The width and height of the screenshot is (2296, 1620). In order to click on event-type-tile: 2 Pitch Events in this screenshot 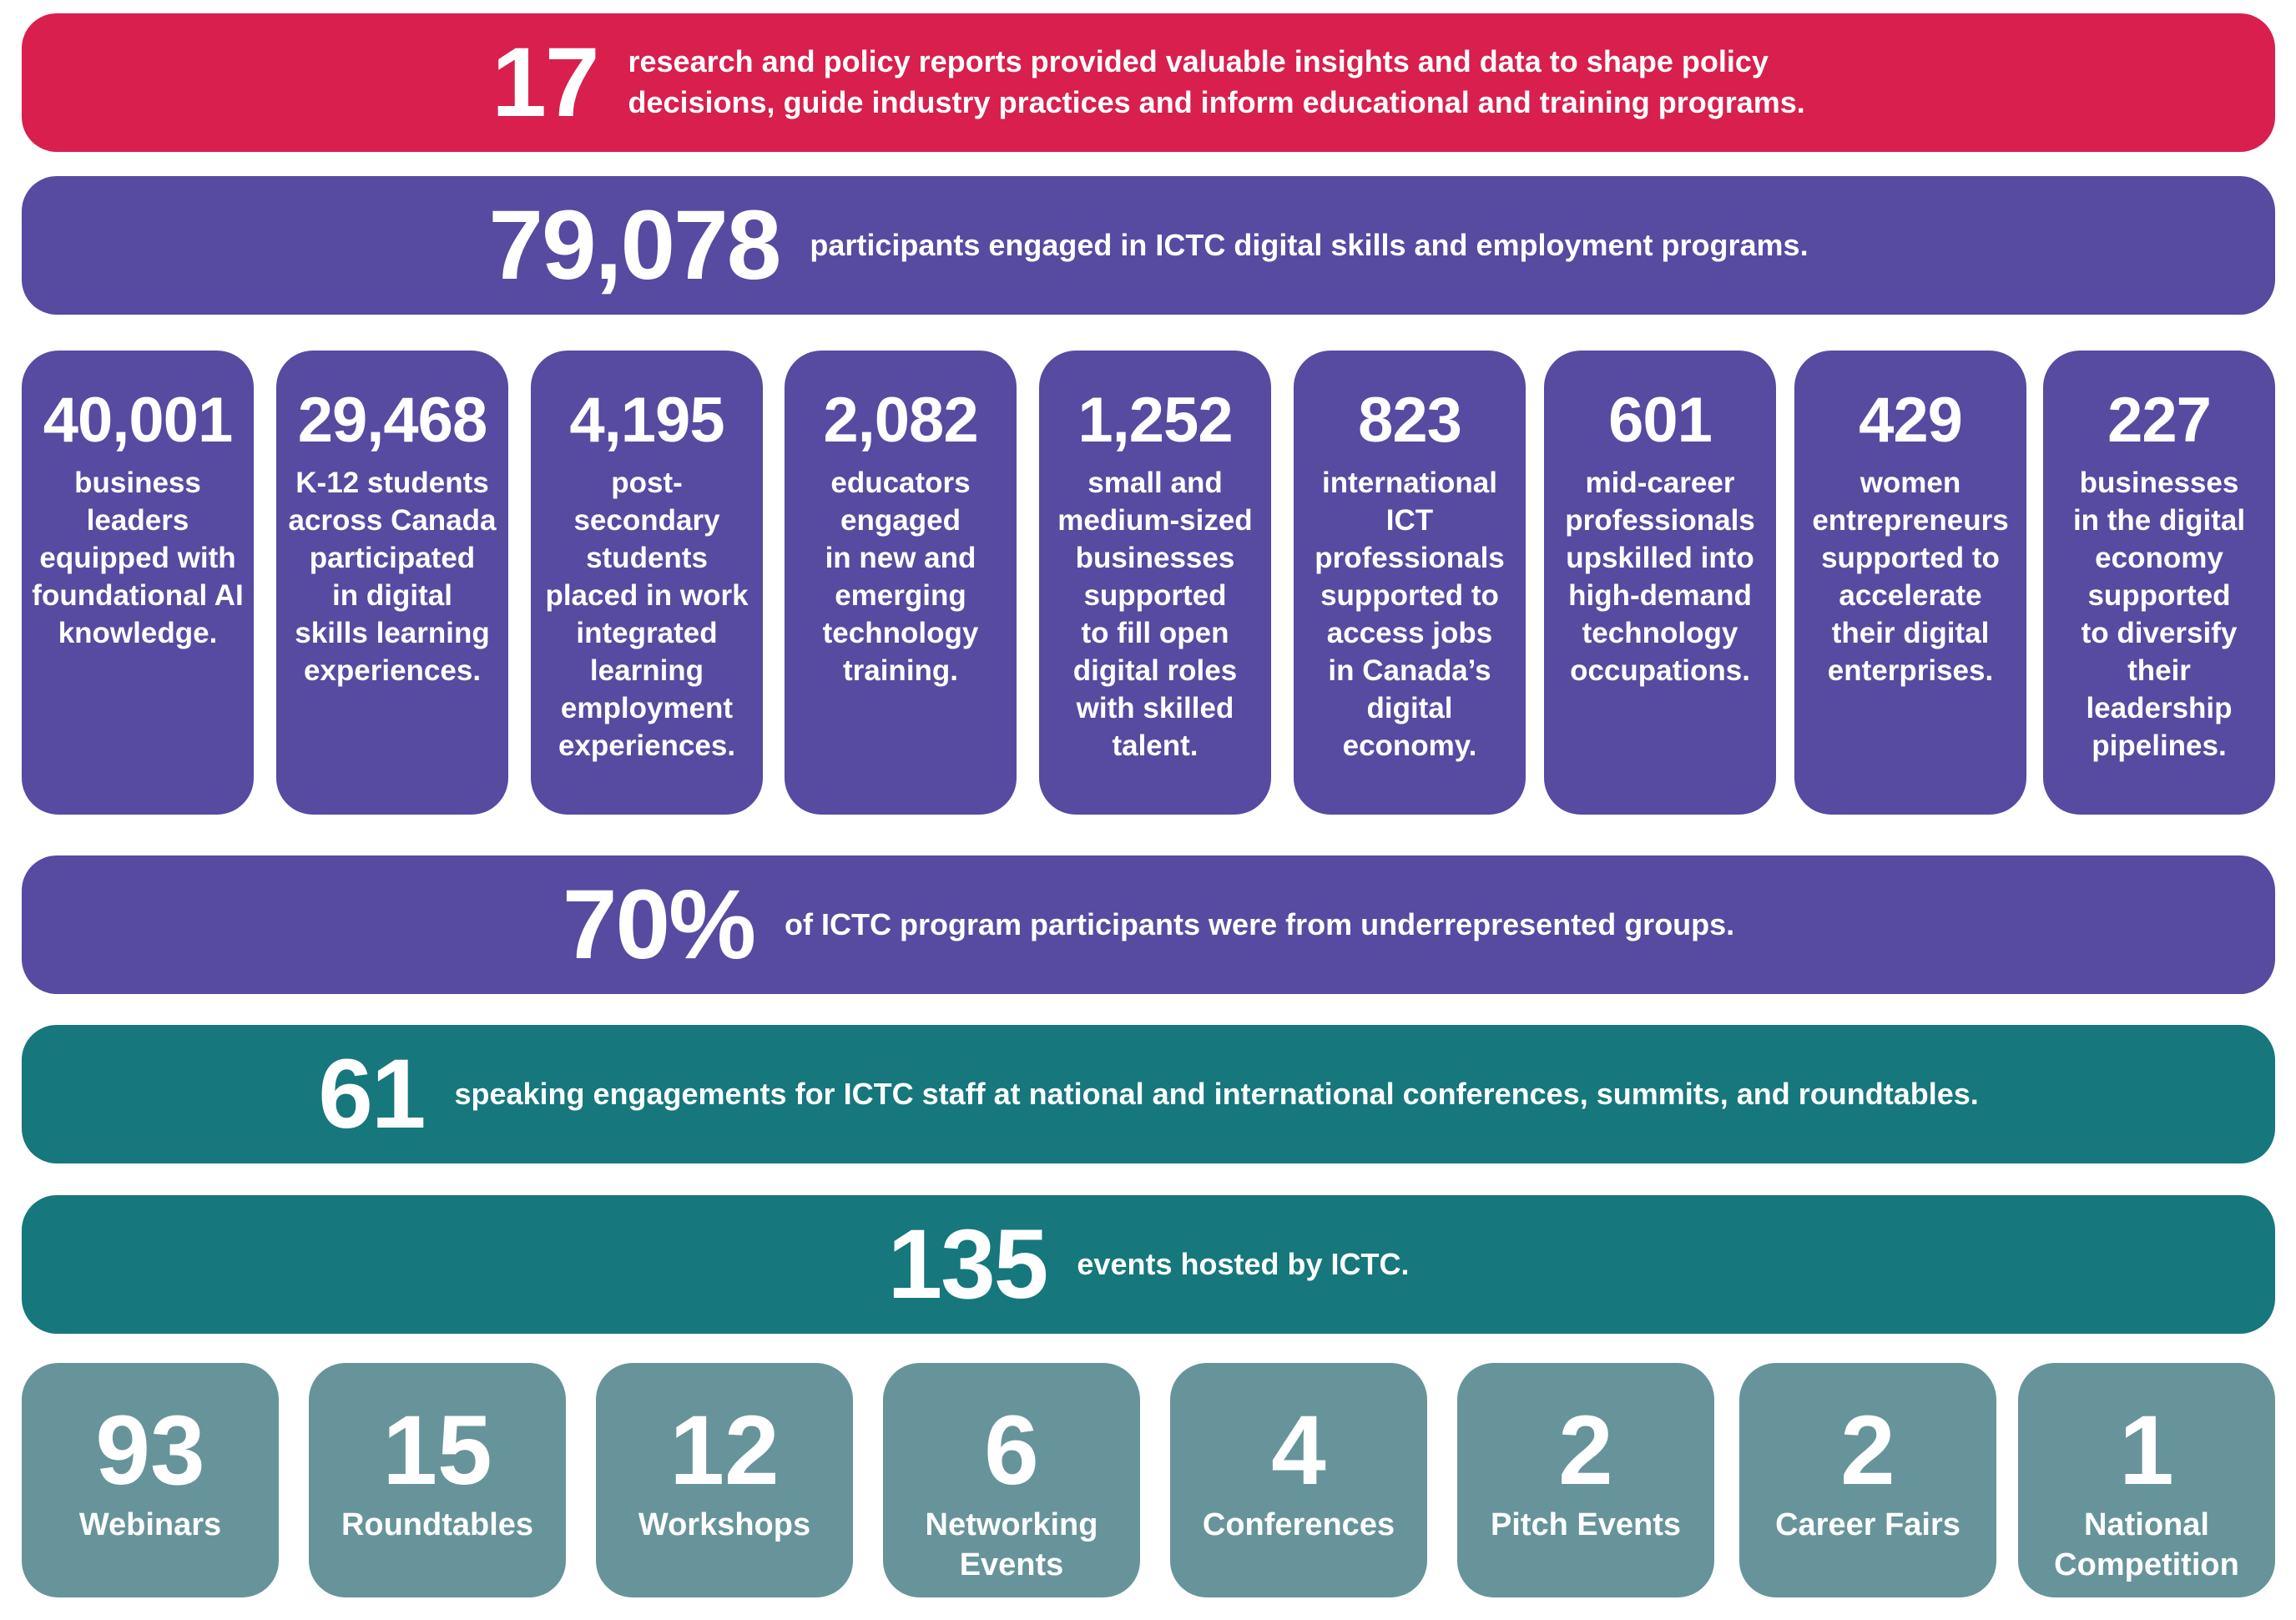, I will do `click(1586, 1480)`.